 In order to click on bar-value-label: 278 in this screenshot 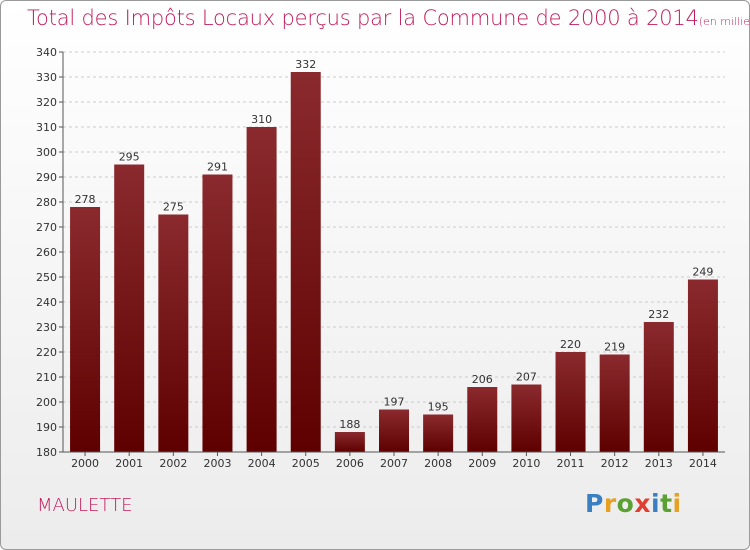, I will do `click(85, 199)`.